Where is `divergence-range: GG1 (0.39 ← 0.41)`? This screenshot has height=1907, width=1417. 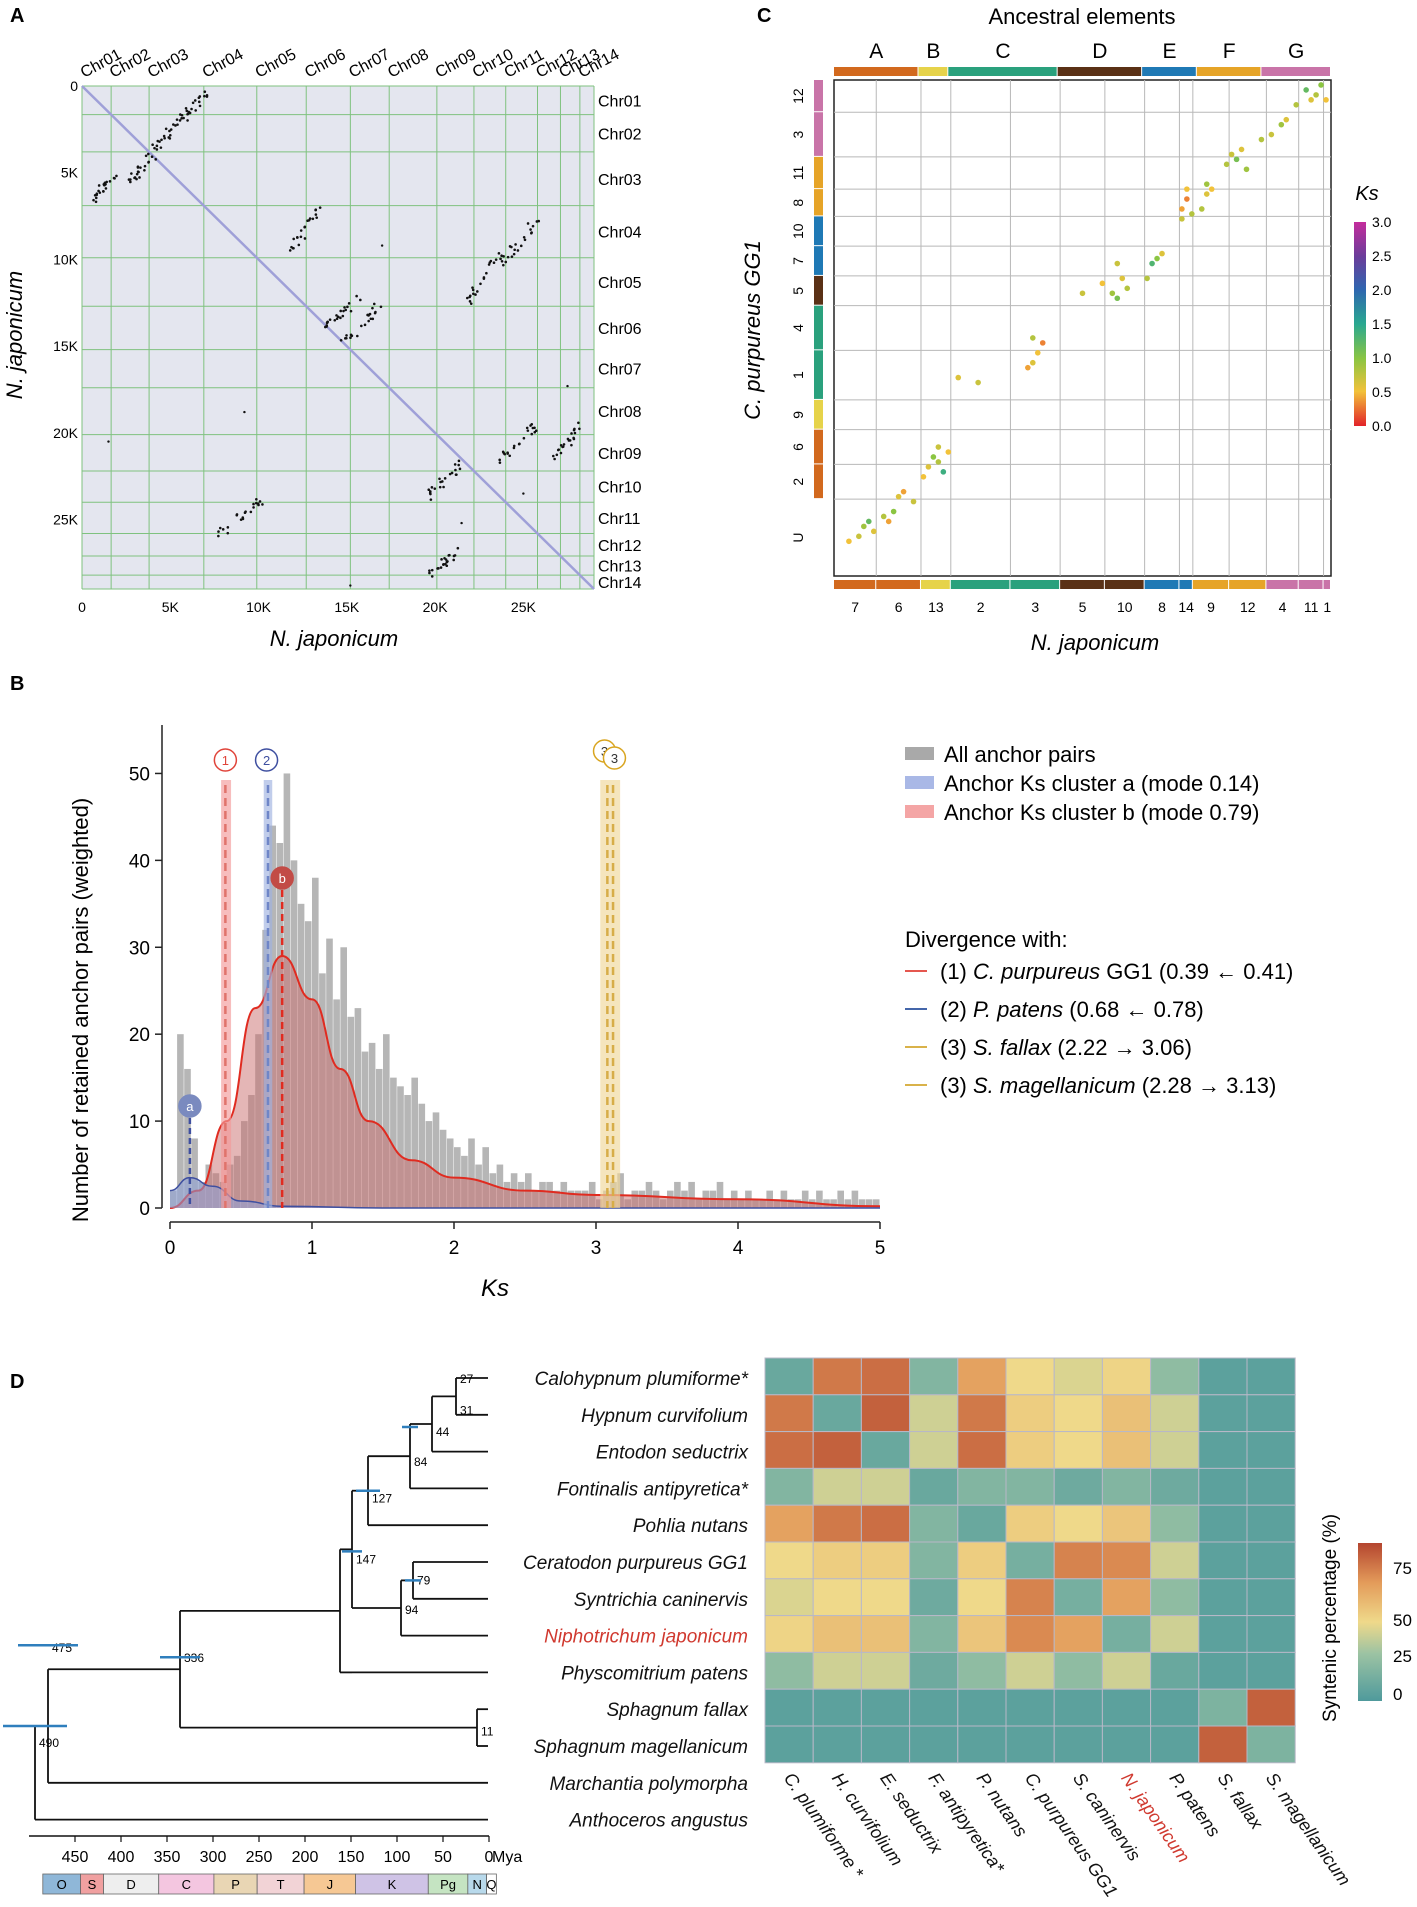
divergence-range: GG1 (0.39 ← 0.41) is located at coordinates (1196, 971).